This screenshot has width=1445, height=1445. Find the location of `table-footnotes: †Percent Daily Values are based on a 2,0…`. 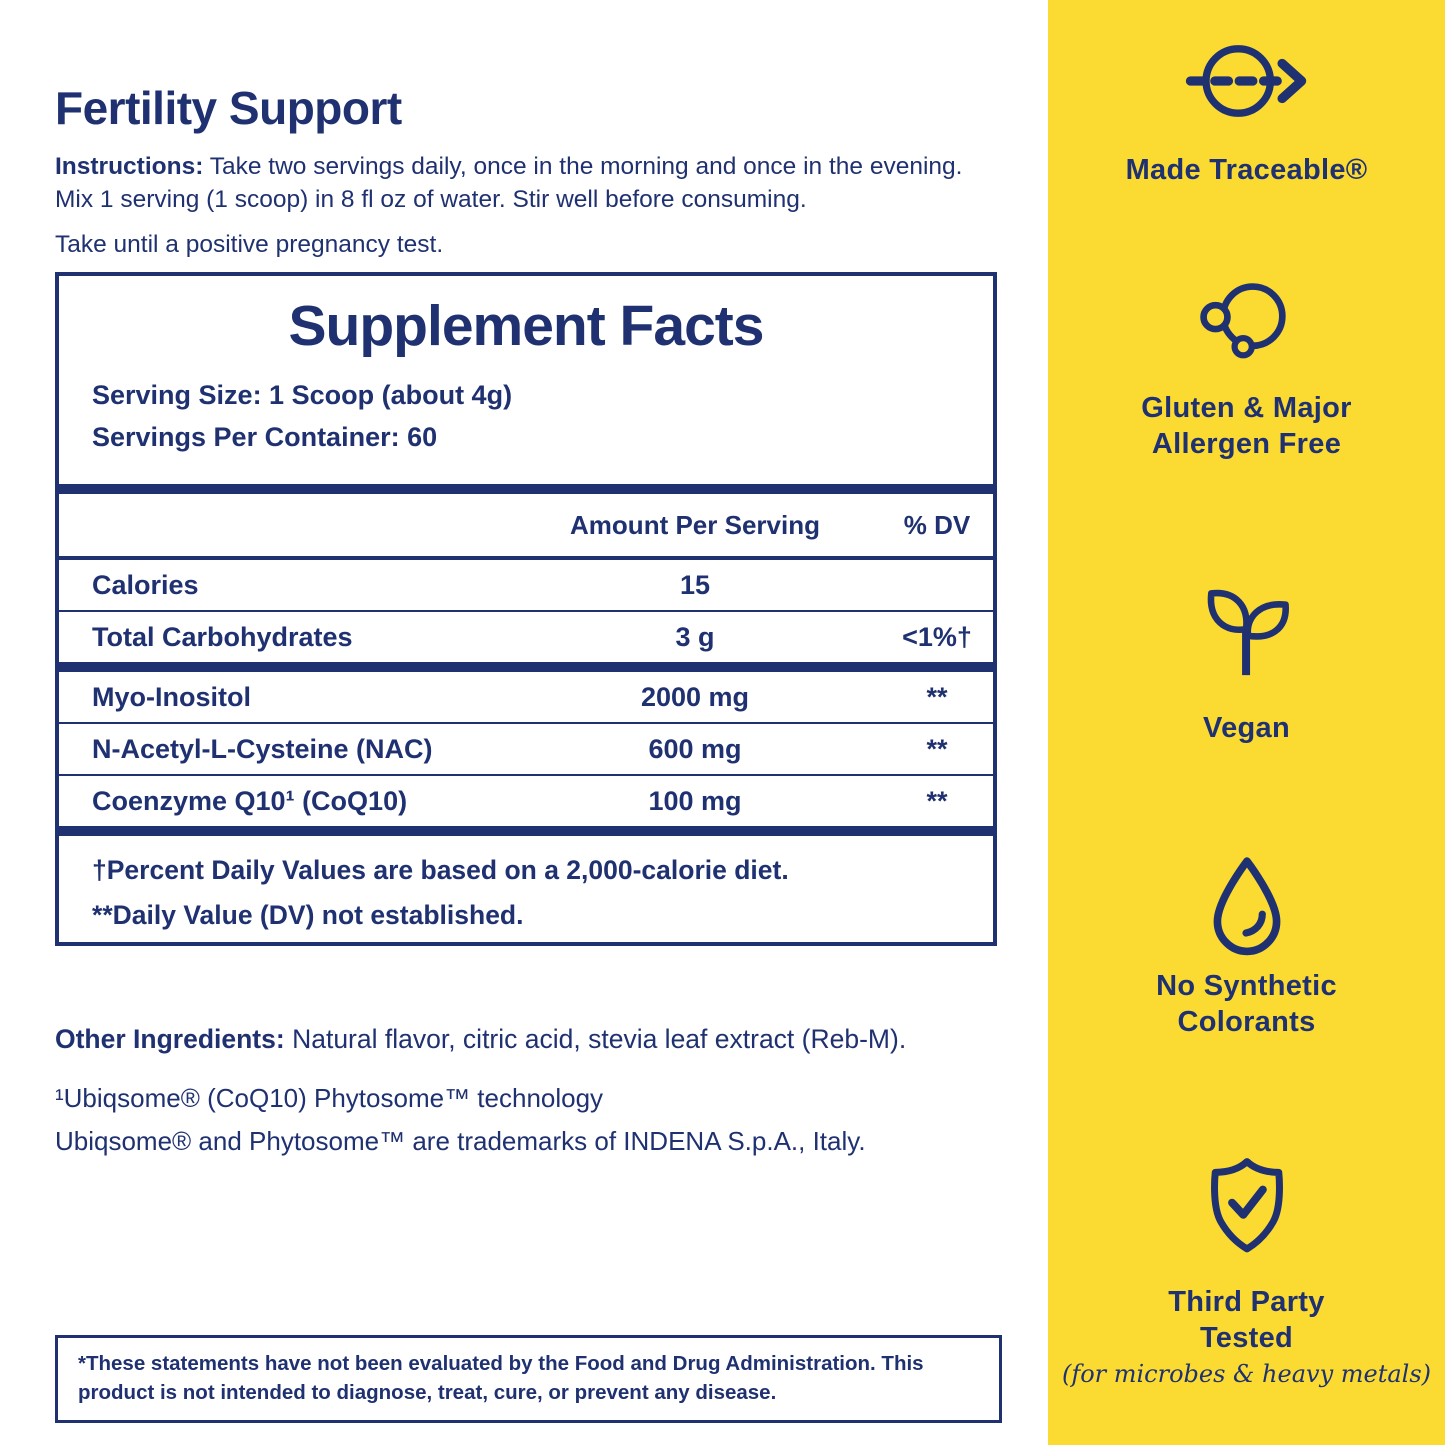

table-footnotes: †Percent Daily Values are based on a 2,0… is located at coordinates (526, 887).